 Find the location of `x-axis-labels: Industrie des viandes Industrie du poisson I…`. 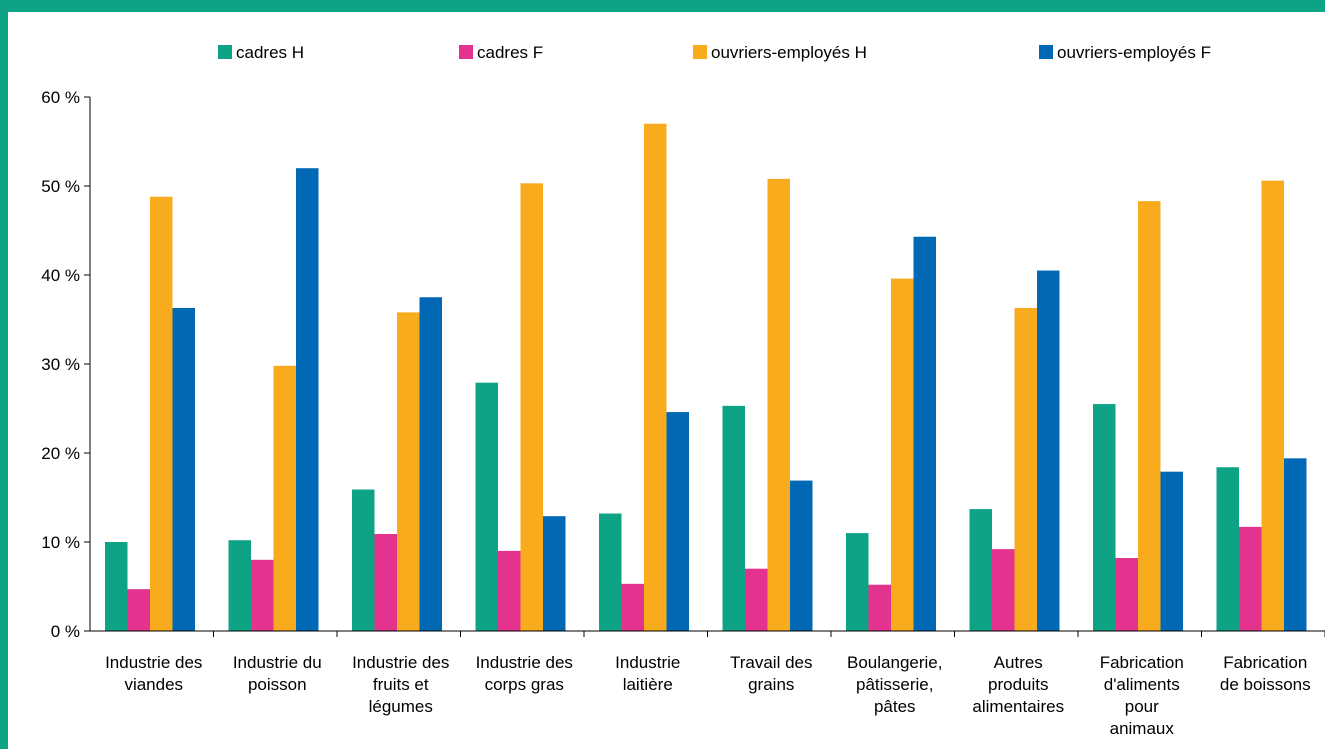

x-axis-labels: Industrie des viandes Industrie du poisson I… is located at coordinates (708, 695).